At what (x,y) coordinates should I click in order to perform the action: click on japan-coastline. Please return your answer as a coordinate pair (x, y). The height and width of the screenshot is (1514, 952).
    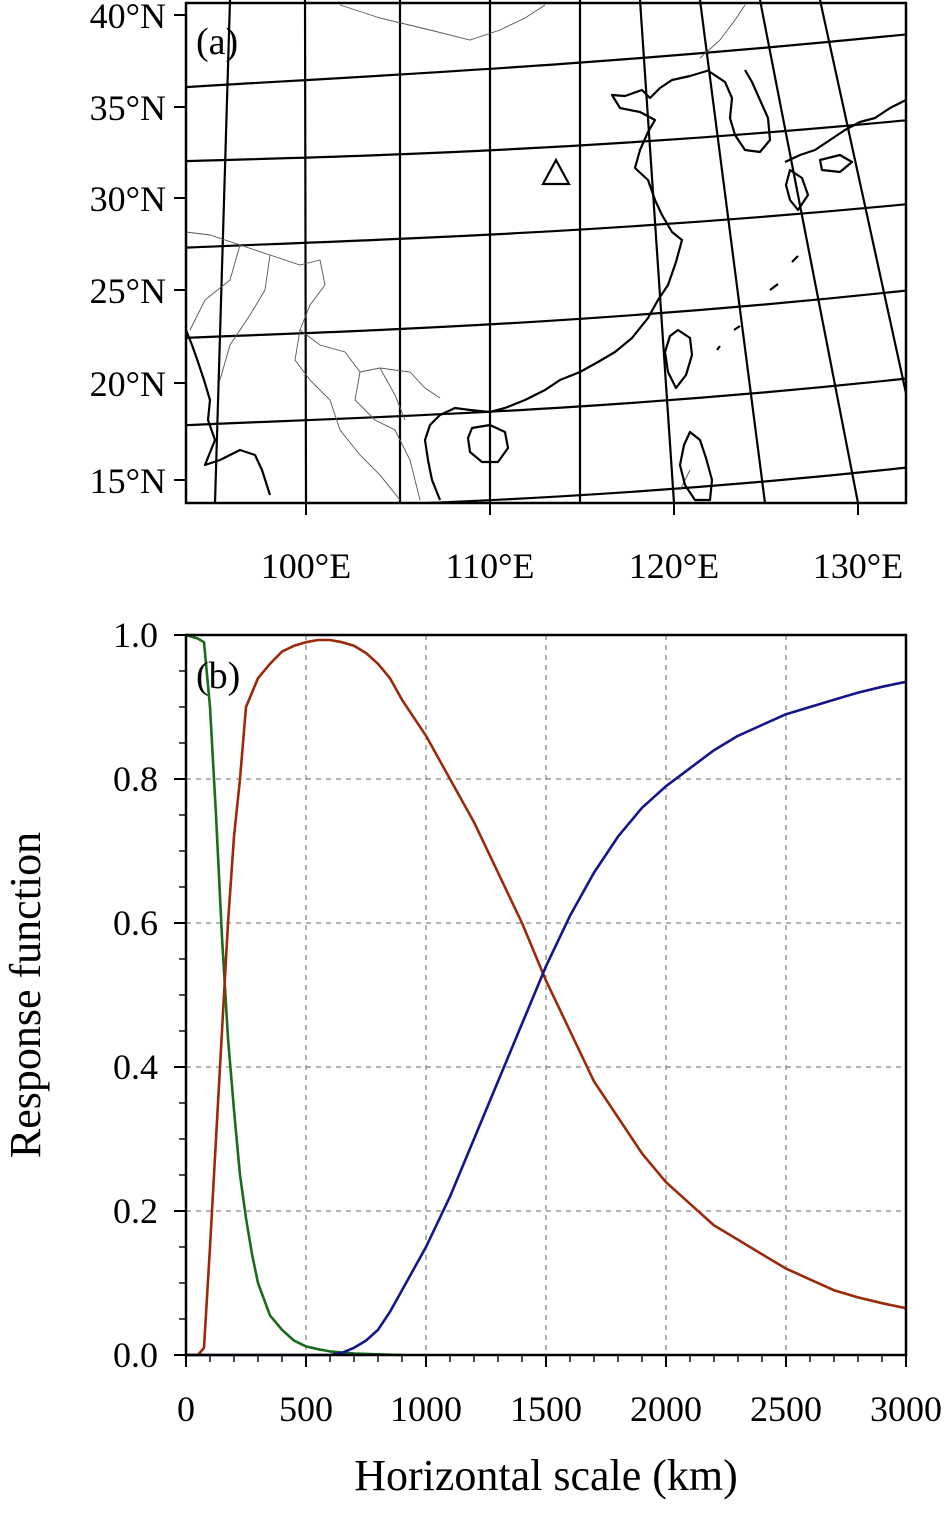
    Looking at the image, I should click on (845, 131).